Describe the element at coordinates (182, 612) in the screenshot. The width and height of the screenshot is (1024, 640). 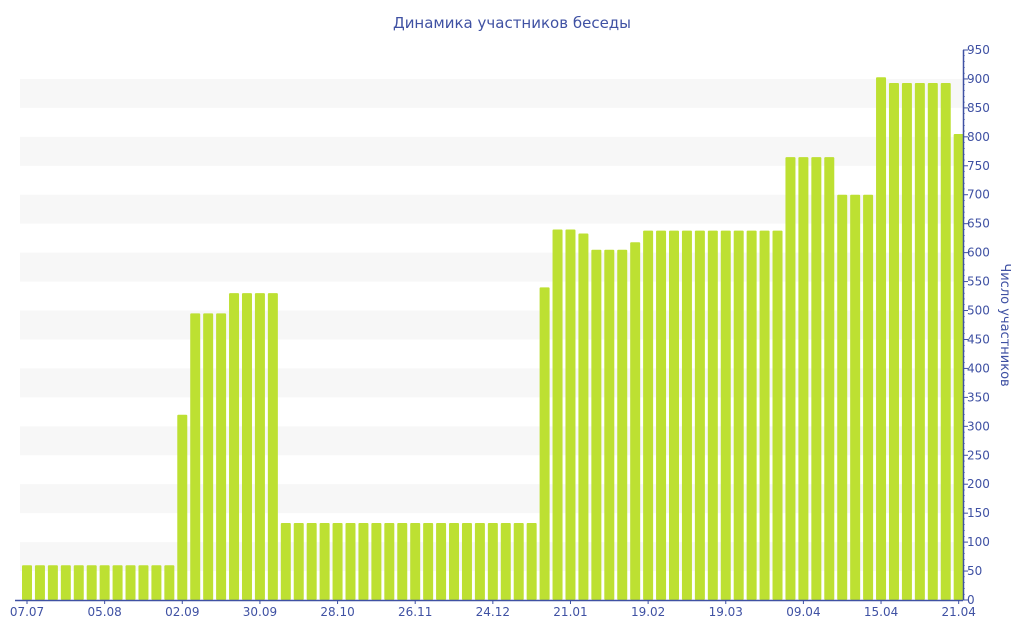
I see `x-tick-label: 02.09` at that location.